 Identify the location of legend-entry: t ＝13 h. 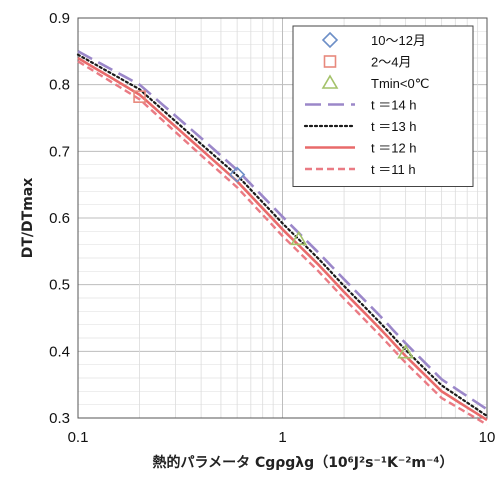
(360, 126).